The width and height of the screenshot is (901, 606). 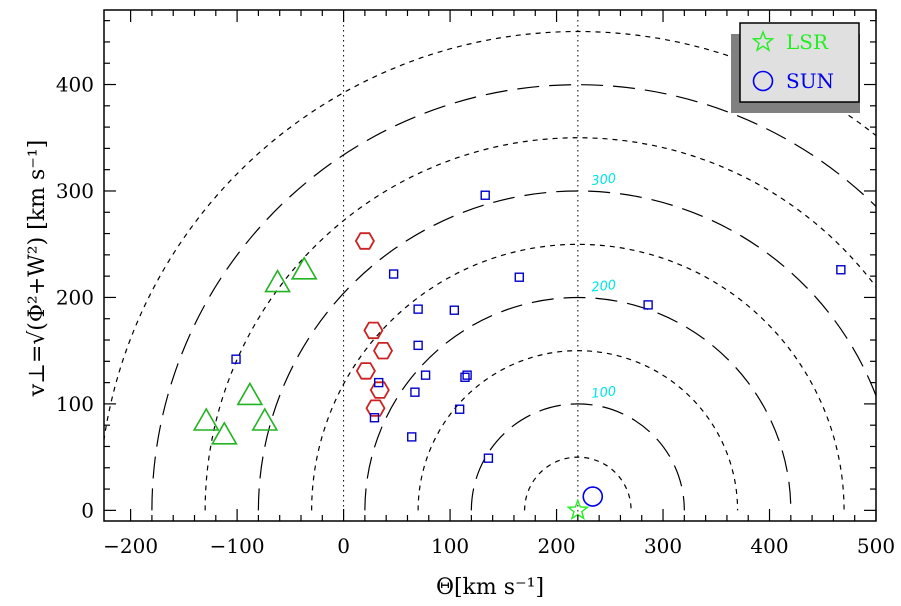 I want to click on x-tick-label: 500, so click(x=876, y=546).